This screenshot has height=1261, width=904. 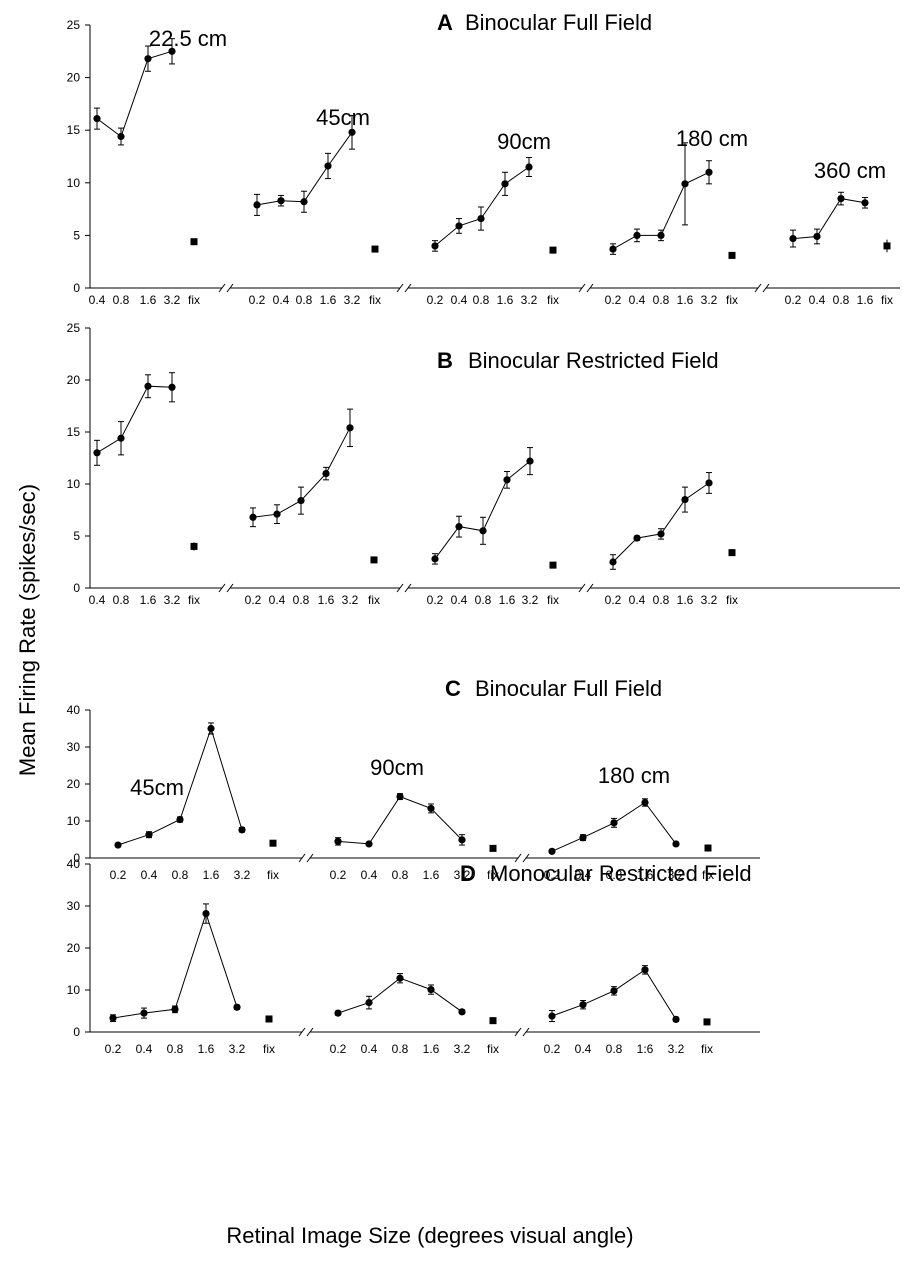 I want to click on panel-a-y-tick-label: 15, so click(x=74, y=130).